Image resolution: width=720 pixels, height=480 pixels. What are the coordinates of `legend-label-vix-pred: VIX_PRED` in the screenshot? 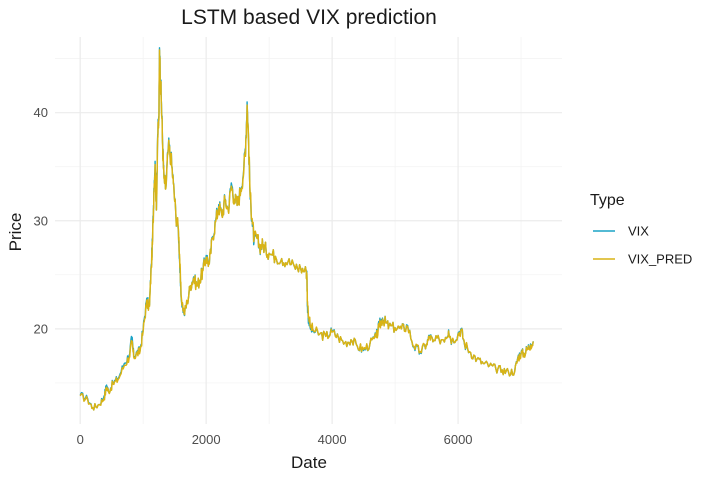 It's located at (660, 259).